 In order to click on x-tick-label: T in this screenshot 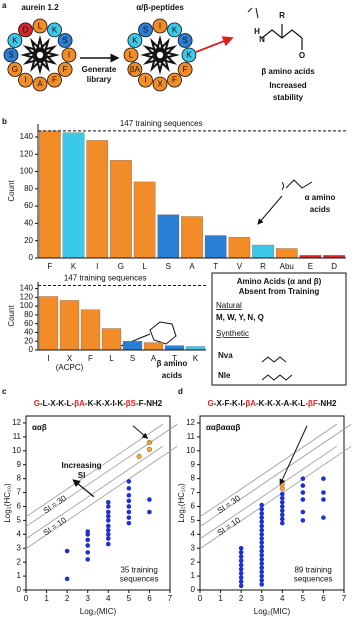, I will do `click(174, 358)`.